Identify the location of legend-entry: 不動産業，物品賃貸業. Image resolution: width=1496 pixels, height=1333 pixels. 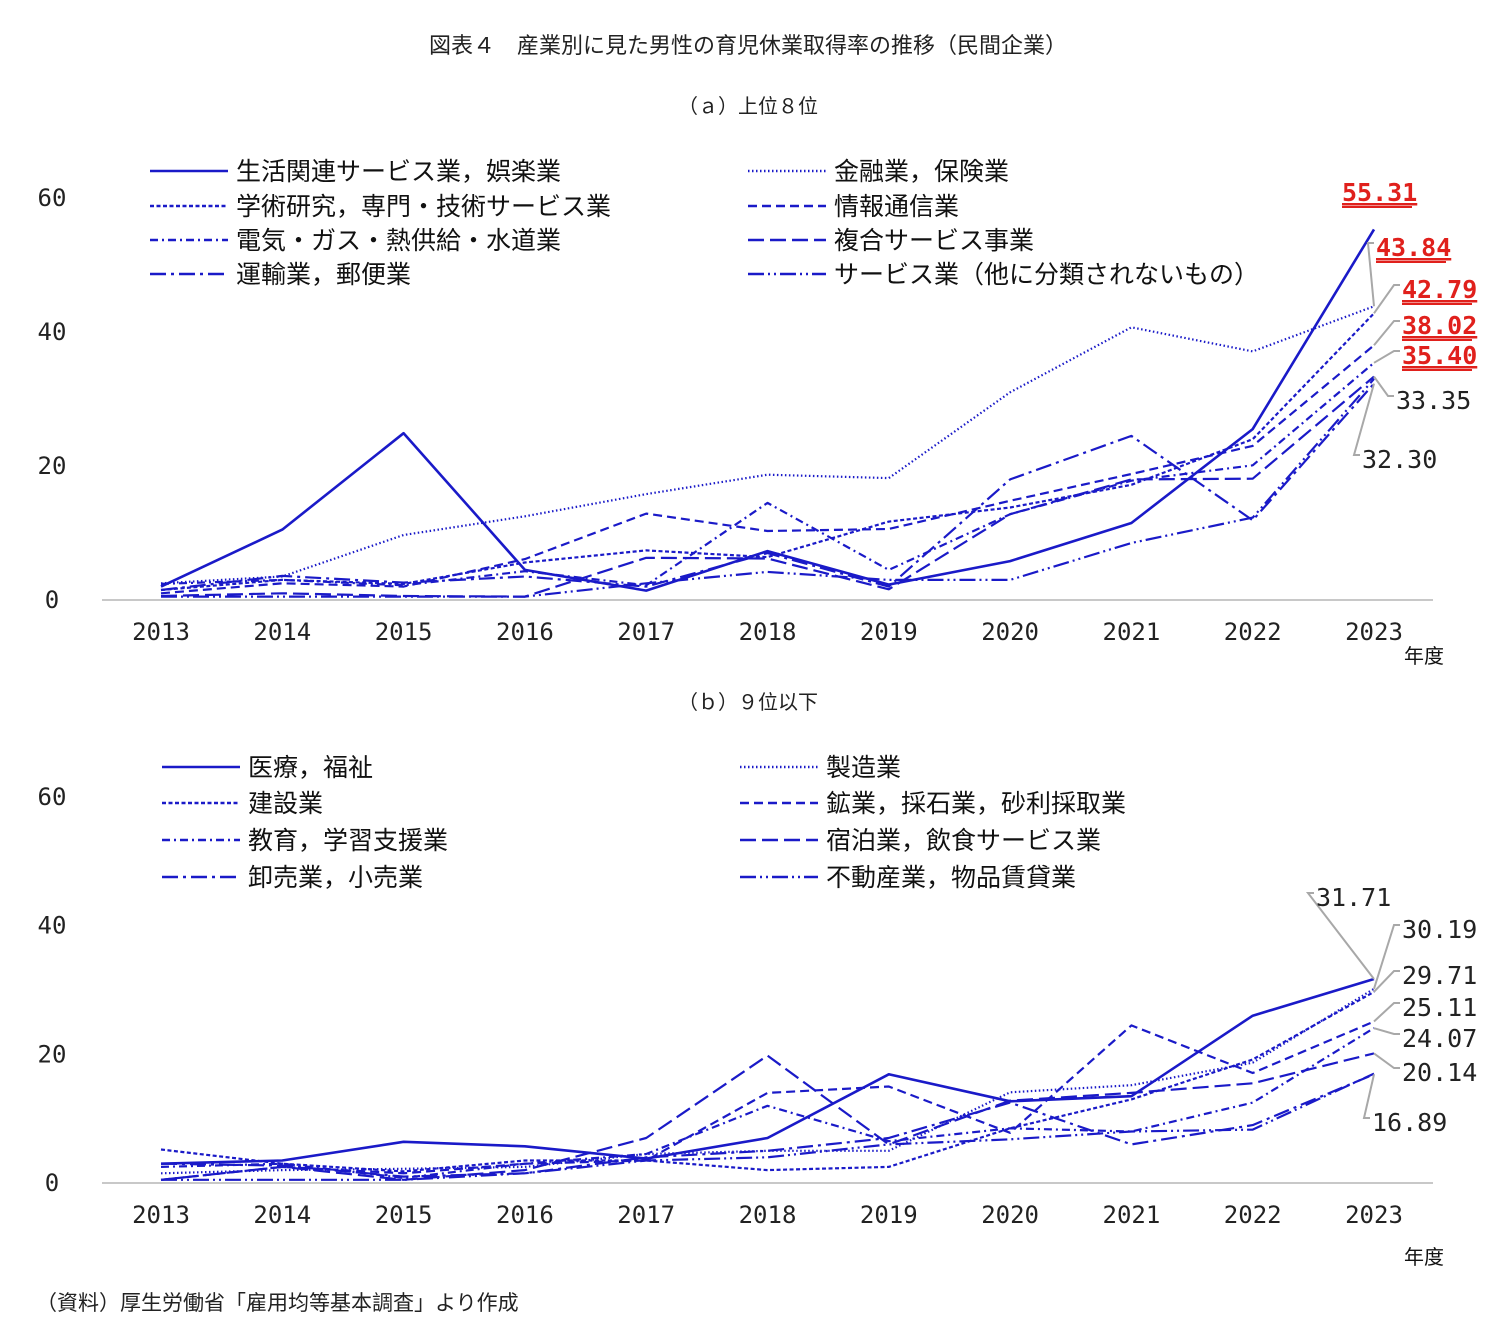
(951, 877).